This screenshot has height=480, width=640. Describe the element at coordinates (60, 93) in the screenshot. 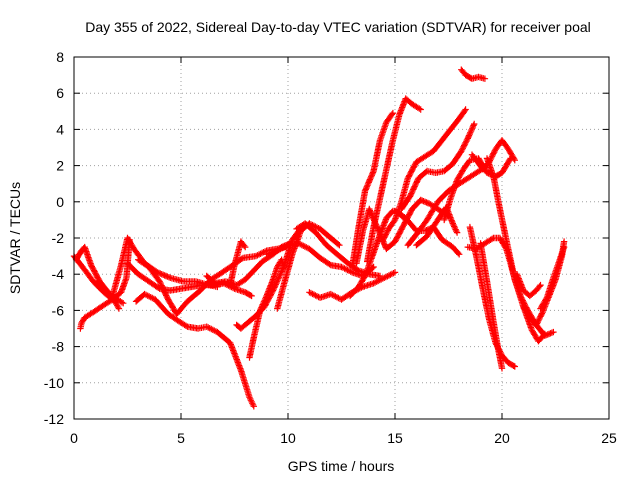

I see `y-tick-label: 6` at that location.